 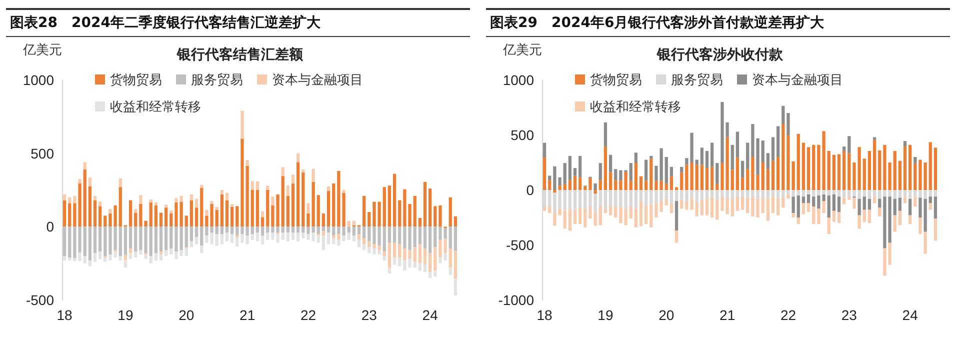 What do you see at coordinates (616, 79) in the screenshot?
I see `legend-label: 货物贸易` at bounding box center [616, 79].